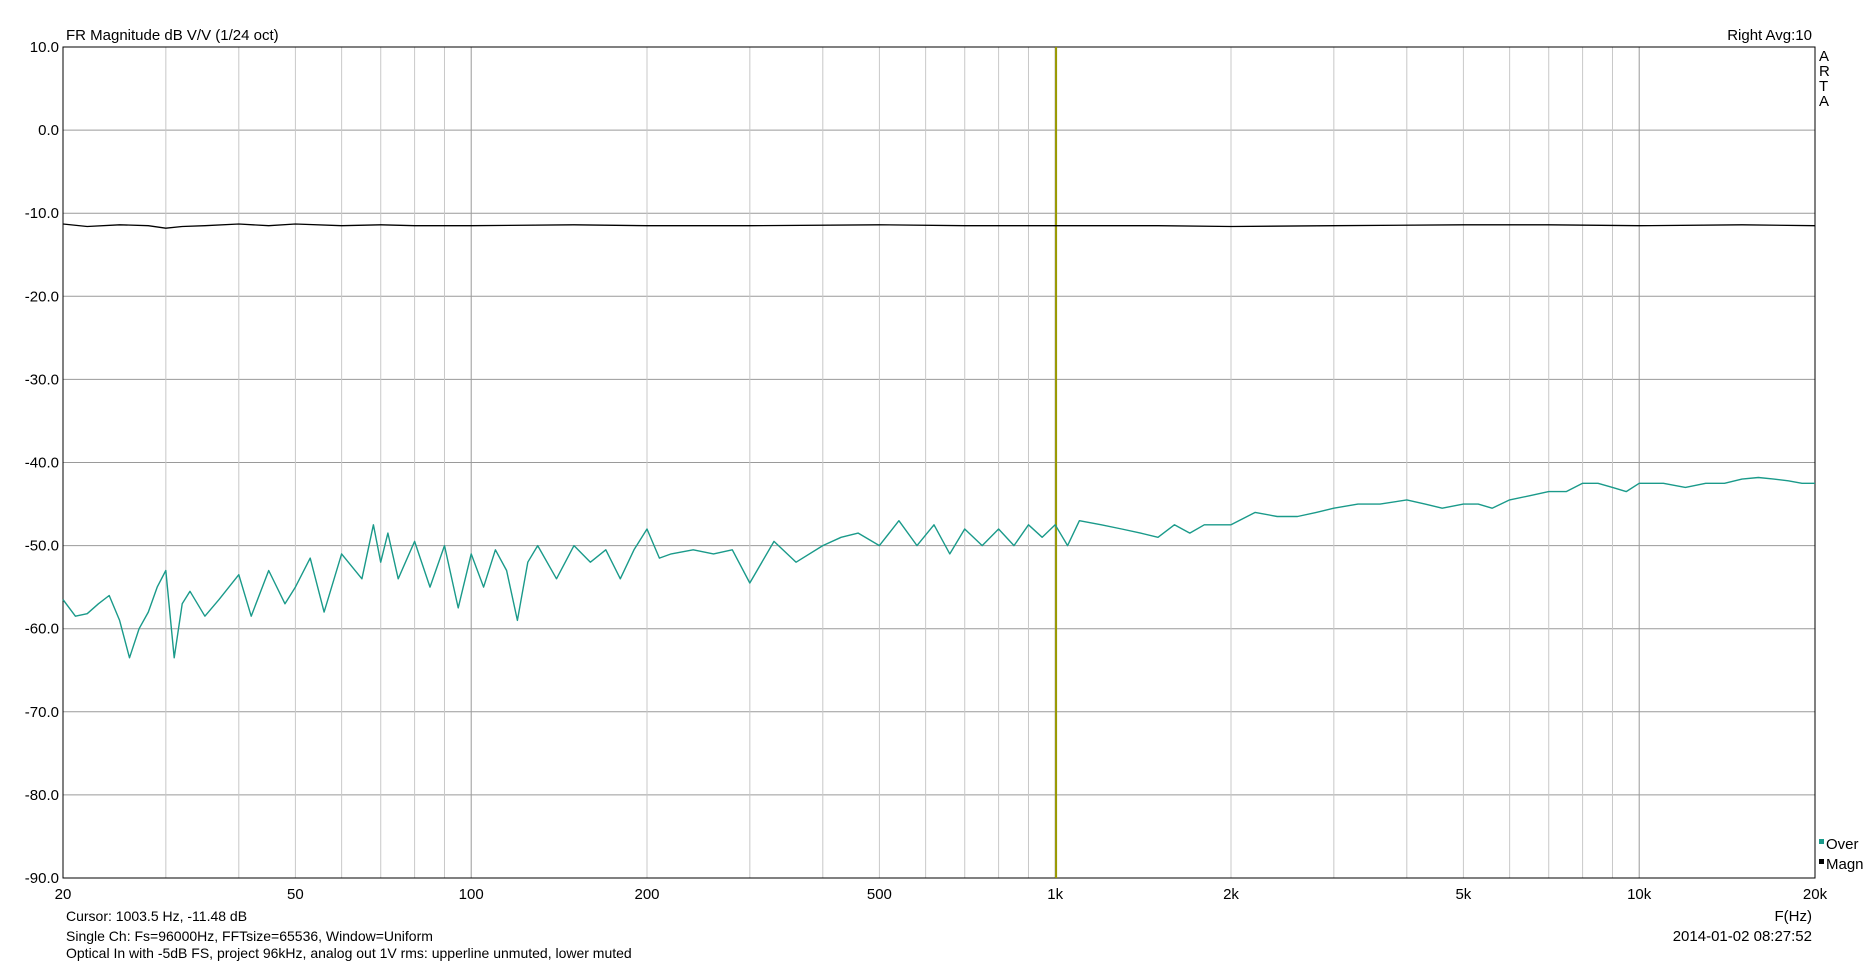 Image resolution: width=1868 pixels, height=961 pixels. Describe the element at coordinates (48, 130) in the screenshot. I see `y-tick-label: 0.0` at that location.